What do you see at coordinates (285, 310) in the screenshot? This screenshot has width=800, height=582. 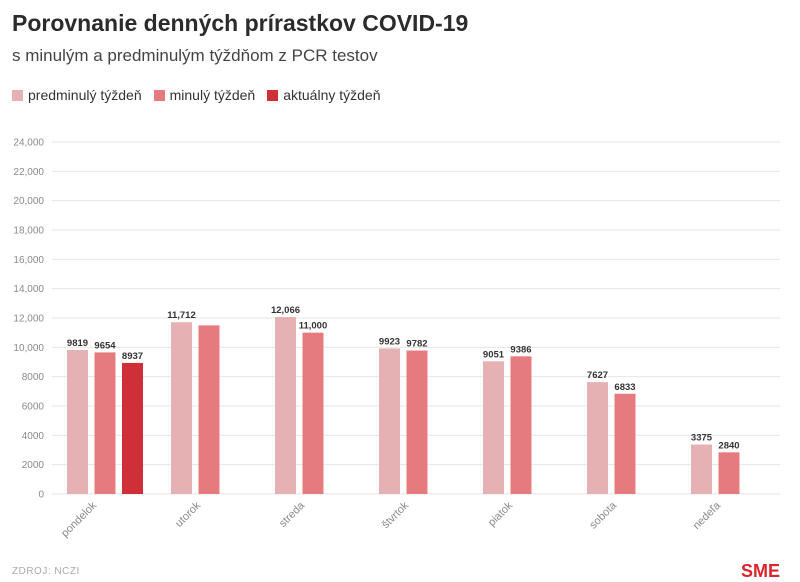 I see `bar-value-label: 12,066` at bounding box center [285, 310].